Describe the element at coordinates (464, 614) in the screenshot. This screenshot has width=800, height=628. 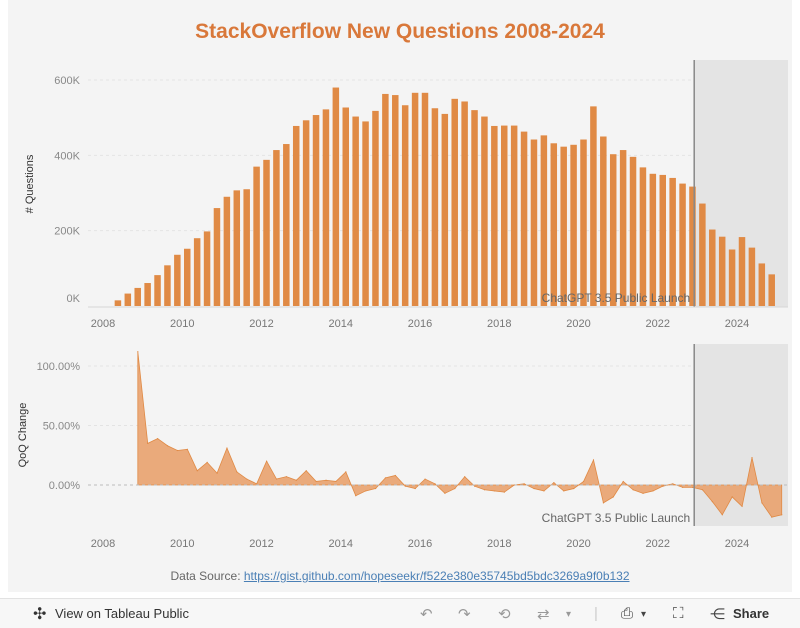
I see `redo-icon: ↷` at that location.